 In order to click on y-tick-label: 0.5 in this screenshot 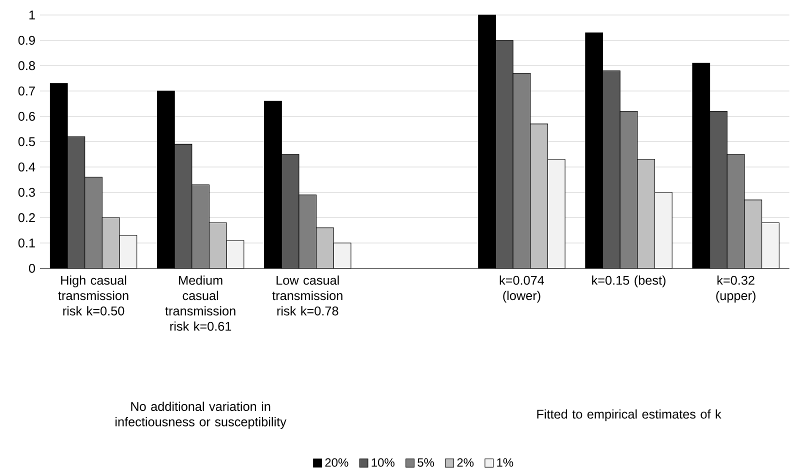, I will do `click(26, 141)`.